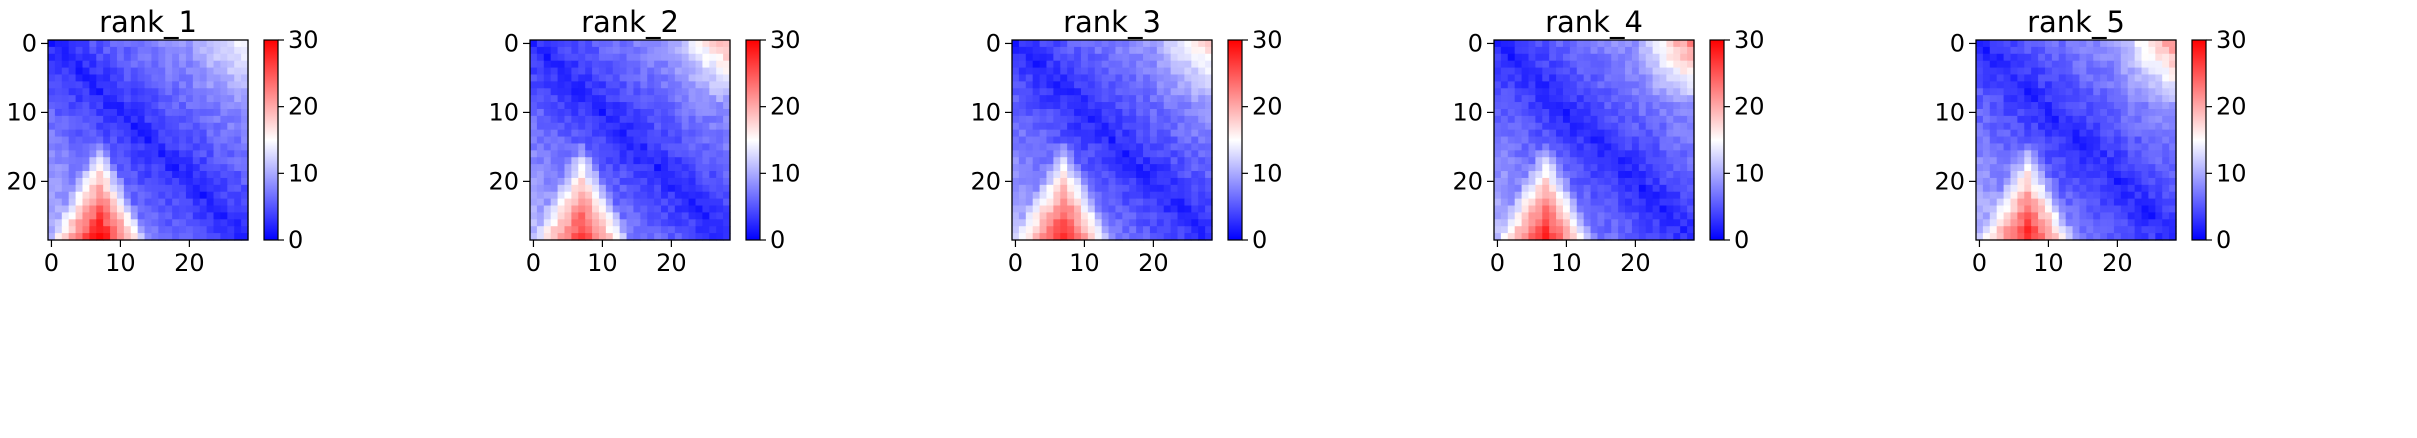 The width and height of the screenshot is (2417, 438). Describe the element at coordinates (1749, 173) in the screenshot. I see `colorbar-tick-label: 10` at that location.